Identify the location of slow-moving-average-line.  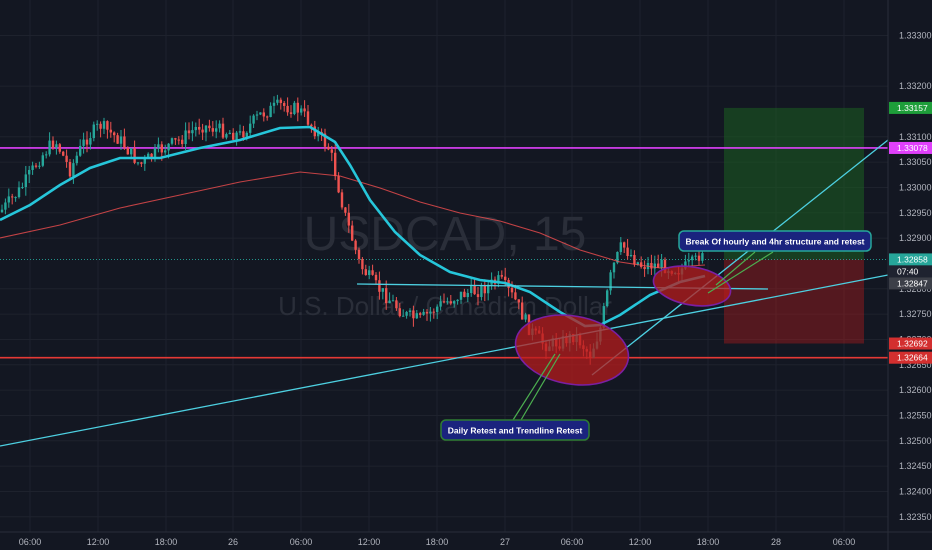
(353, 220).